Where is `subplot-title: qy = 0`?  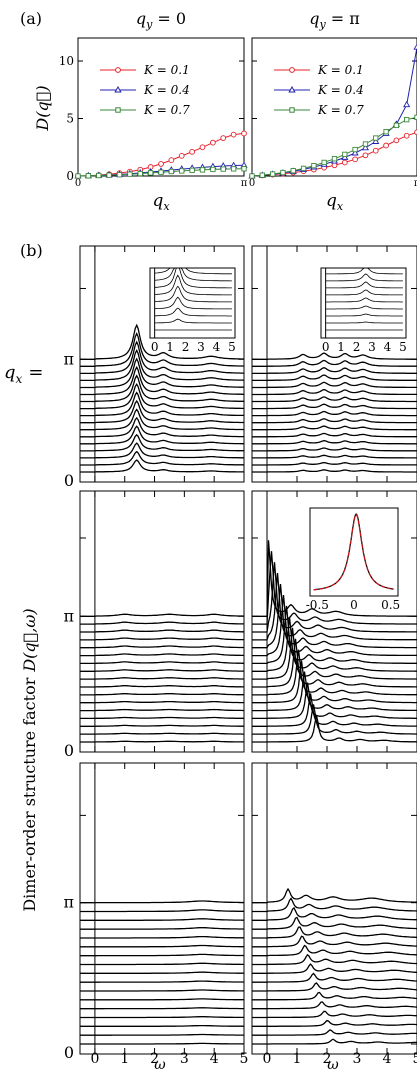 subplot-title: qy = 0 is located at coordinates (161, 20).